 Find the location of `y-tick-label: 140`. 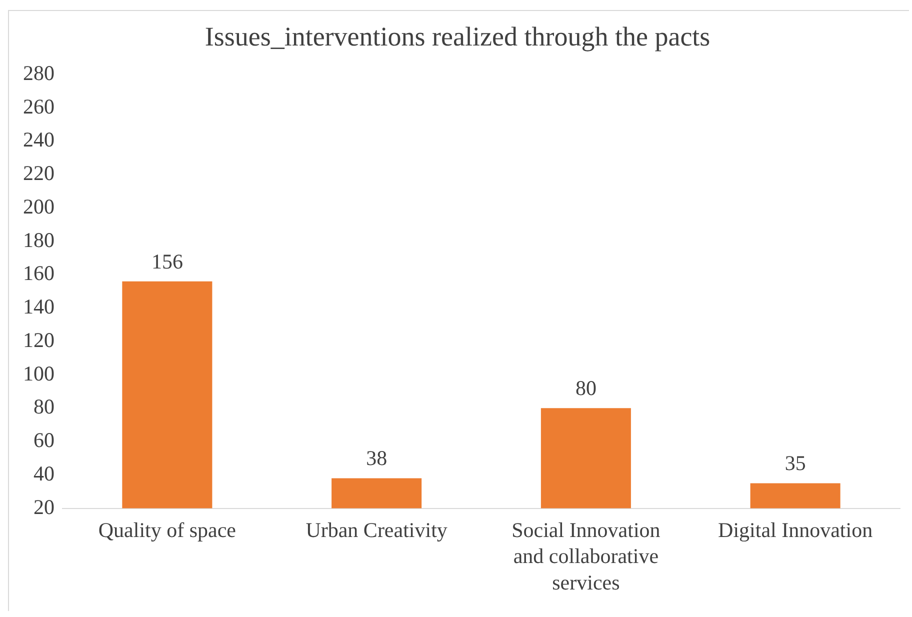

y-tick-label: 140 is located at coordinates (38, 306).